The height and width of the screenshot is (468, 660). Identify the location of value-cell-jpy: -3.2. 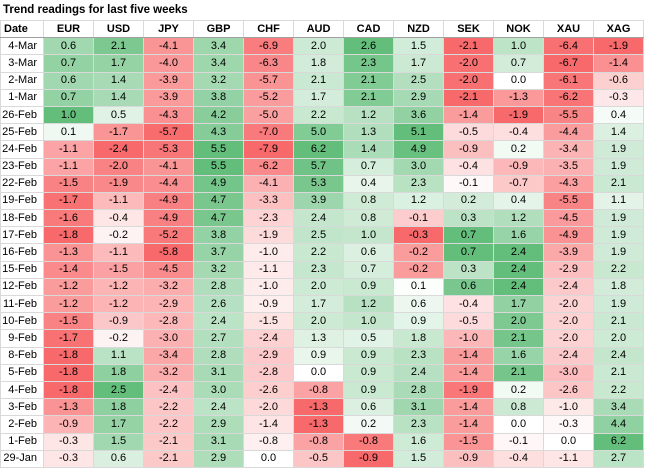
(168, 372).